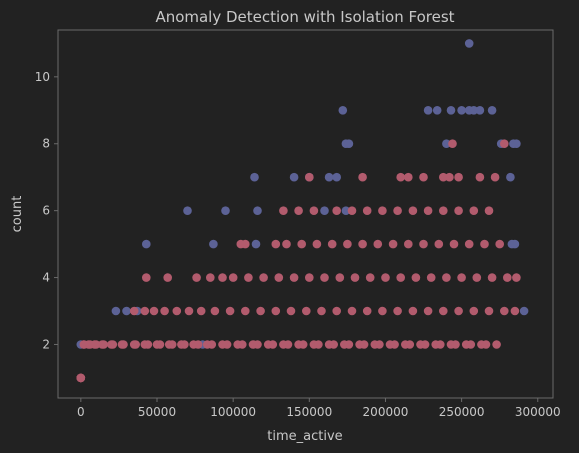 The image size is (579, 453). What do you see at coordinates (42, 77) in the screenshot?
I see `y-tick-label: 10` at bounding box center [42, 77].